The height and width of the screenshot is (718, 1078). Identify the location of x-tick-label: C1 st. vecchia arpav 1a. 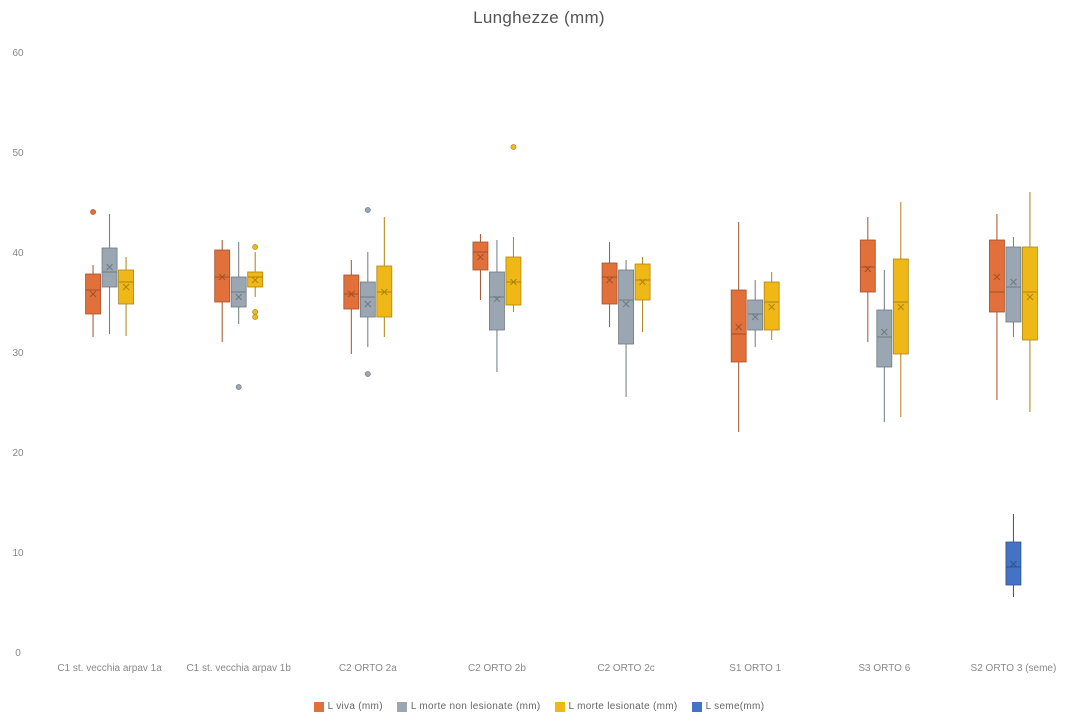
(109, 668).